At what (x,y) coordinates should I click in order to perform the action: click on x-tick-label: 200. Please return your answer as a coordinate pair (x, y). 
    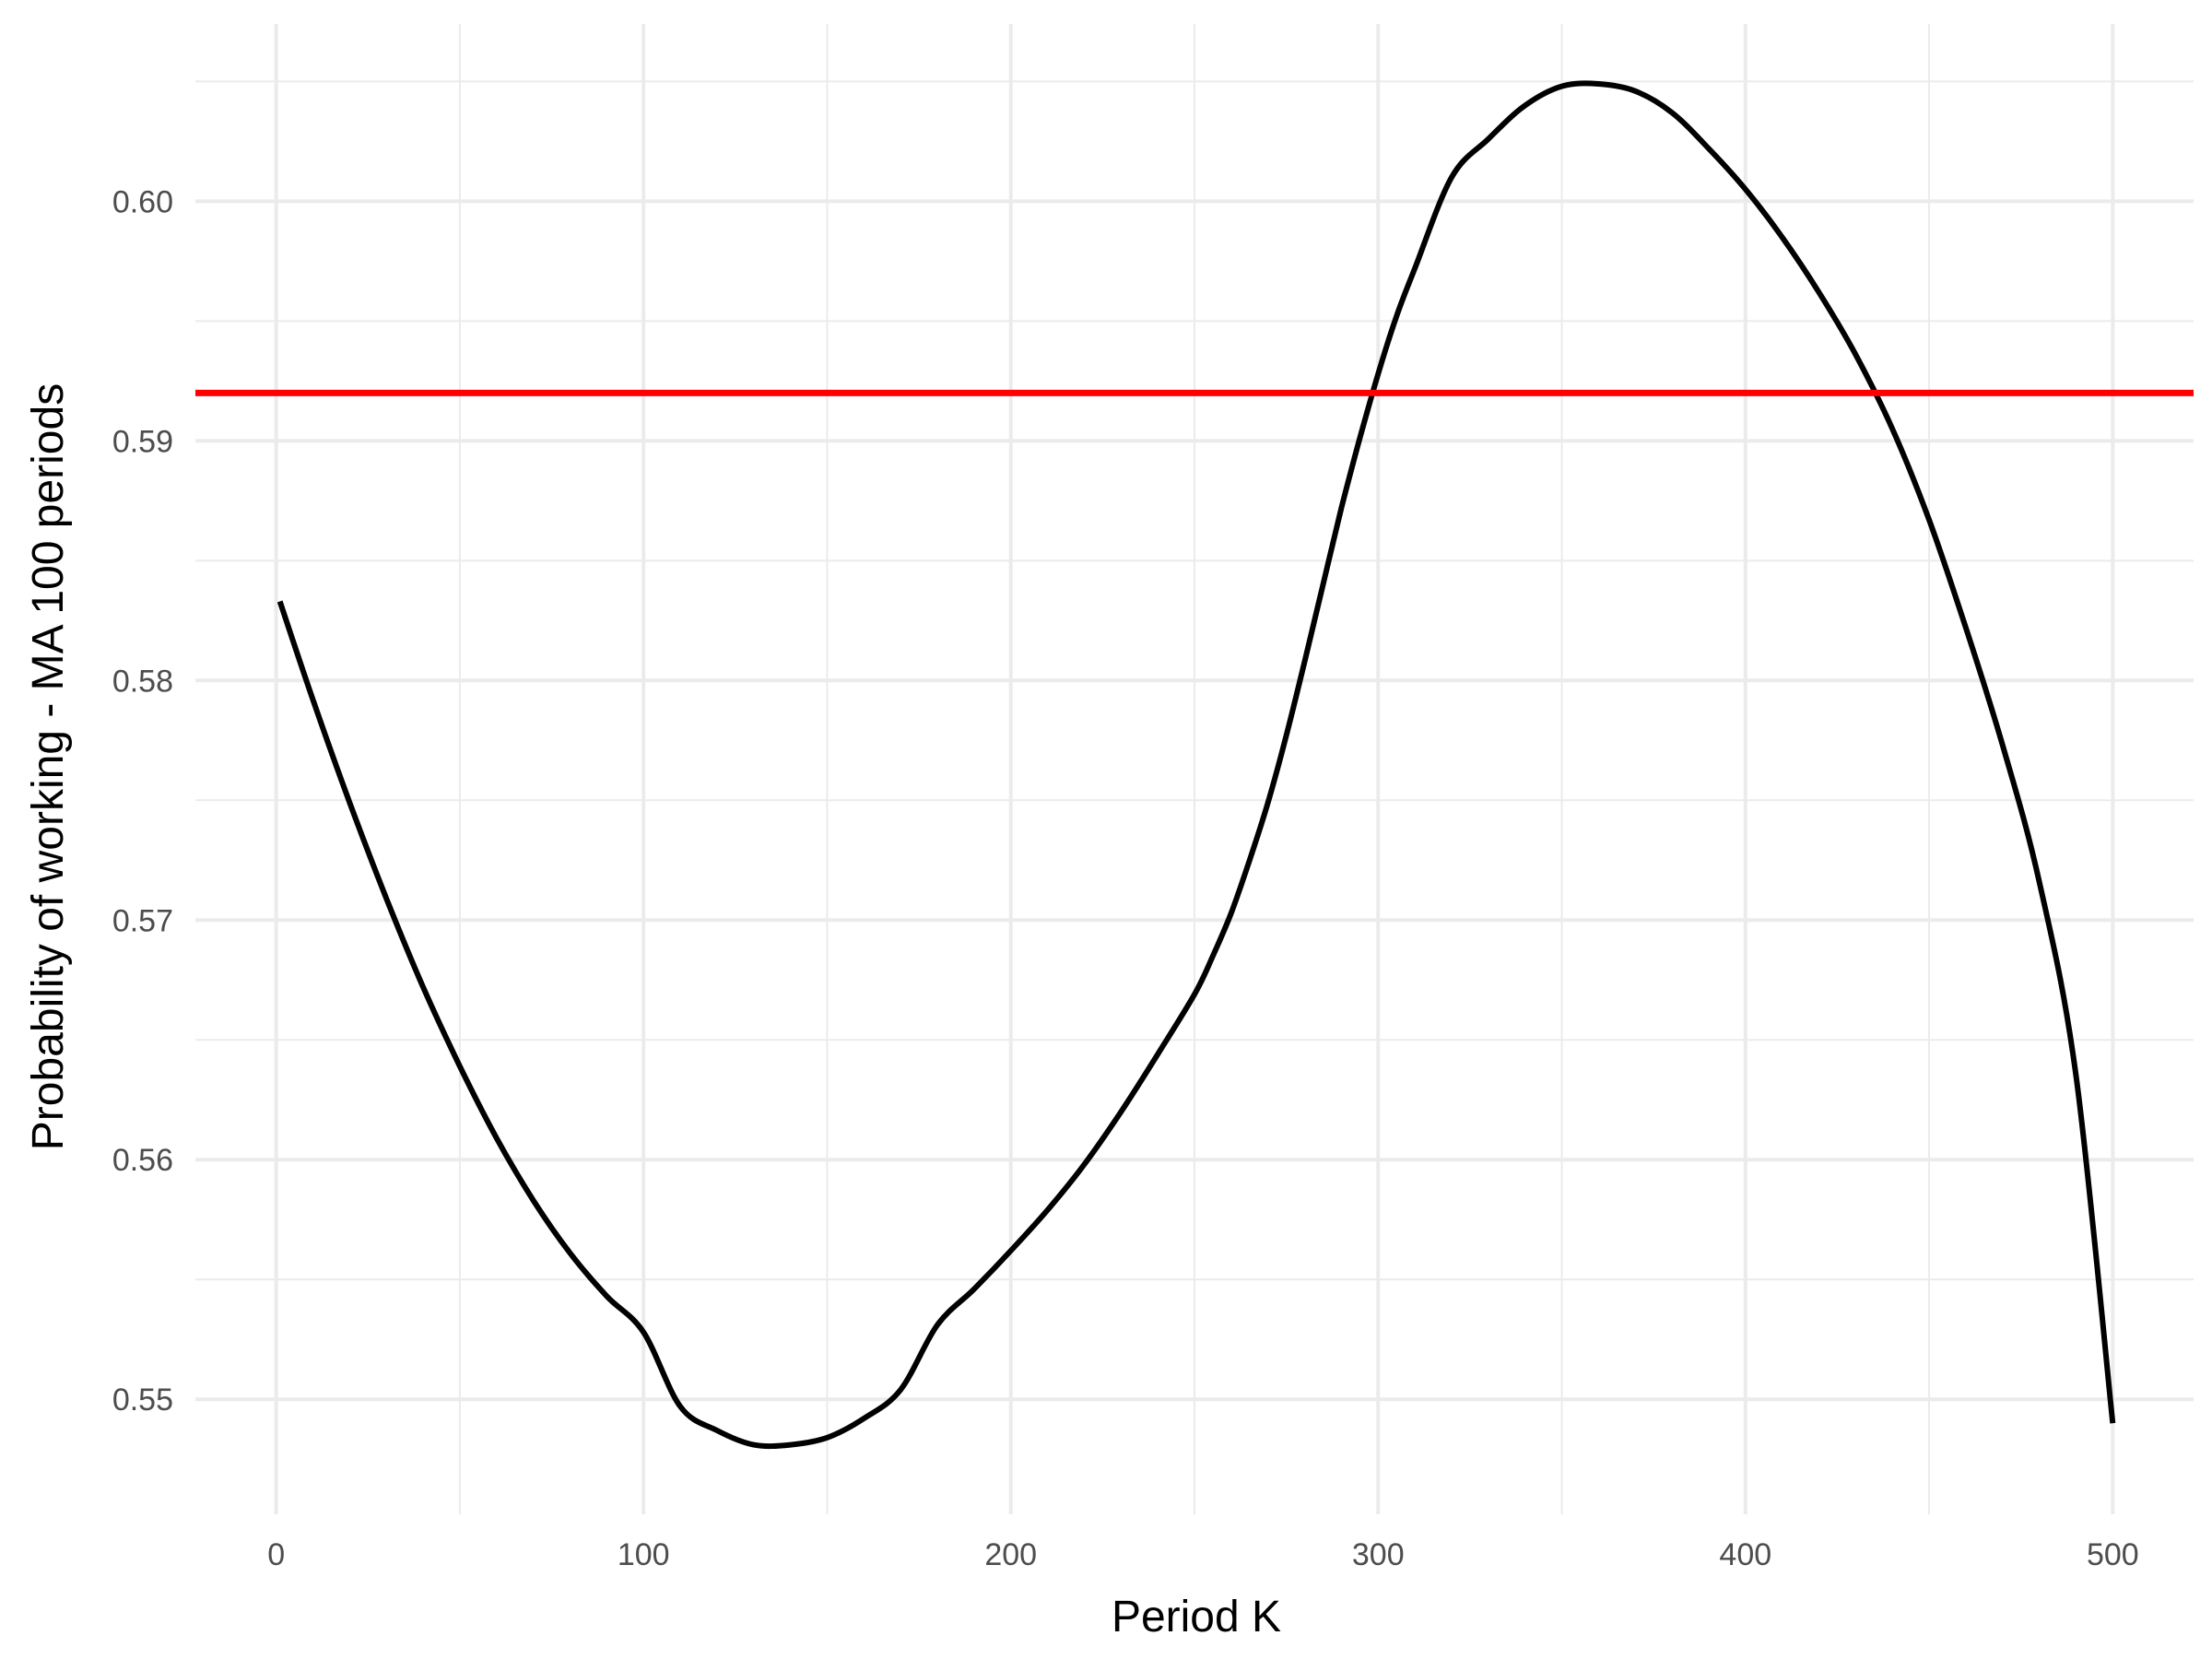
    Looking at the image, I should click on (1010, 1554).